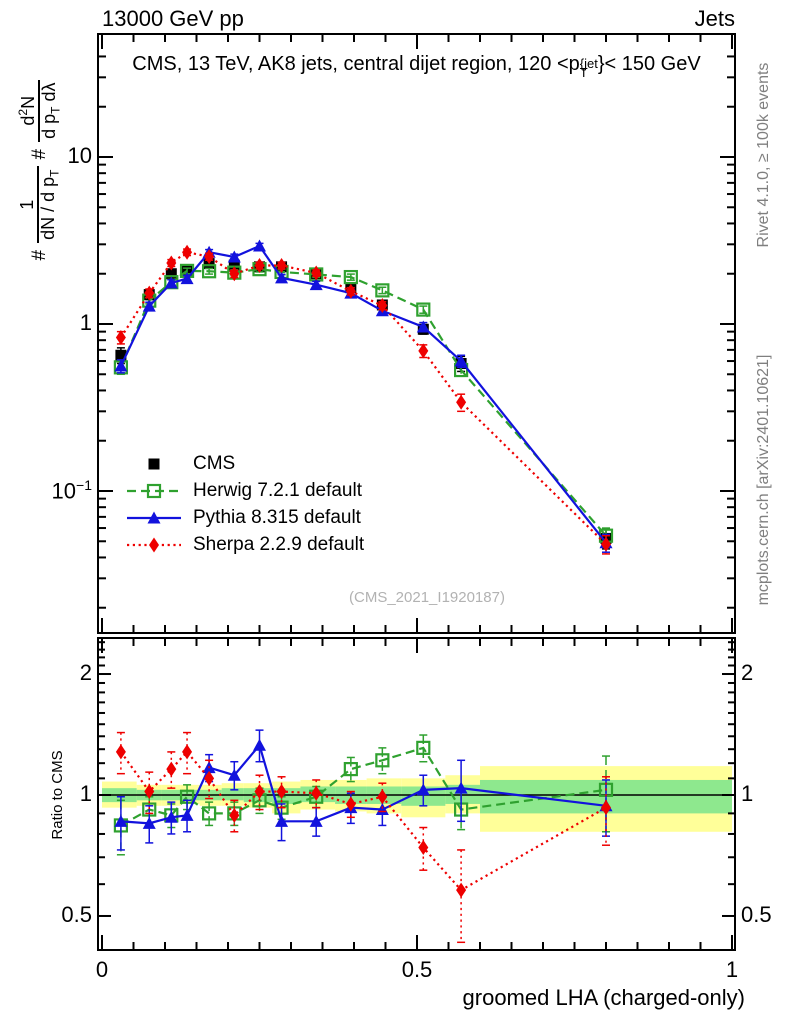  I want to click on legend-item-pythia: Pythia 8.315 default, so click(245, 517).